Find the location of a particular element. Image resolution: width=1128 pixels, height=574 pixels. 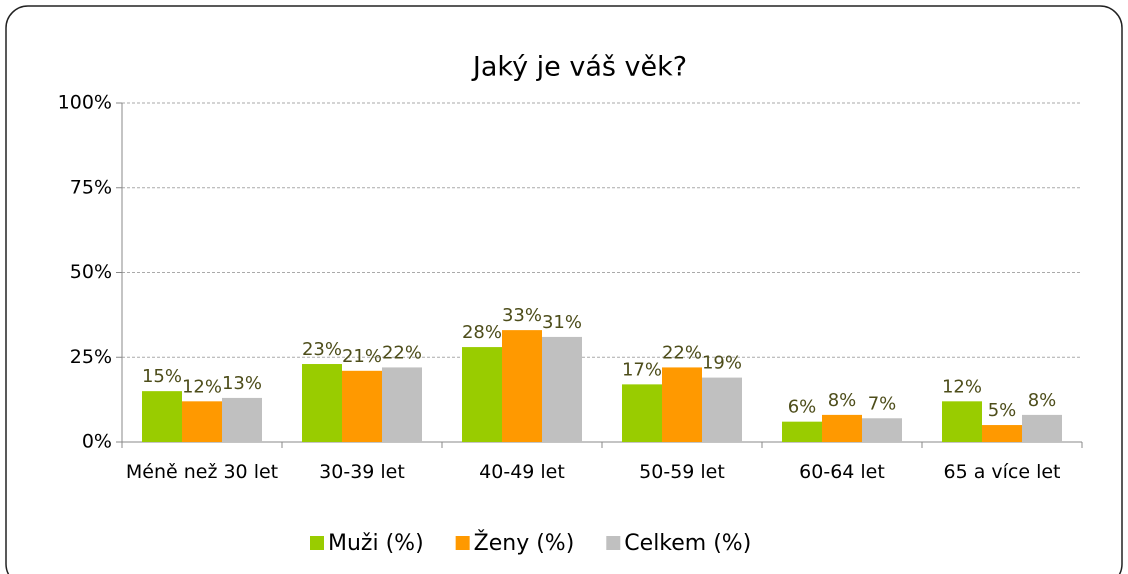

data-label: 5% is located at coordinates (1002, 410).